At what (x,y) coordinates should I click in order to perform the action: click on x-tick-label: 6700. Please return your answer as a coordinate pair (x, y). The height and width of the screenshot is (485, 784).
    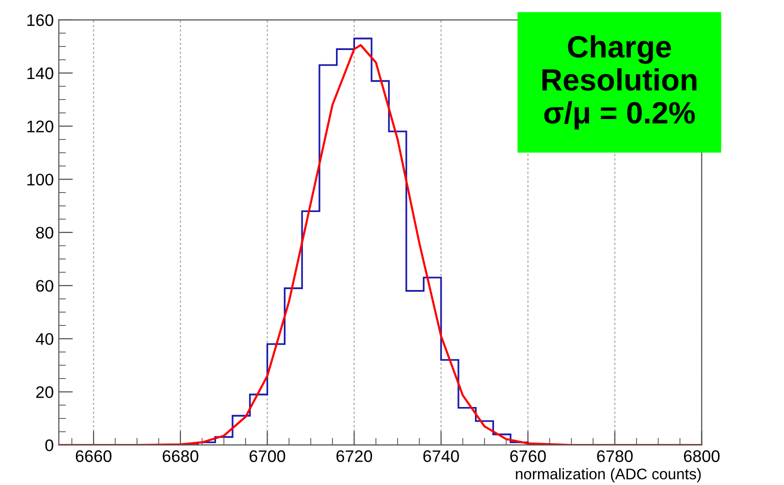
    Looking at the image, I should click on (268, 456).